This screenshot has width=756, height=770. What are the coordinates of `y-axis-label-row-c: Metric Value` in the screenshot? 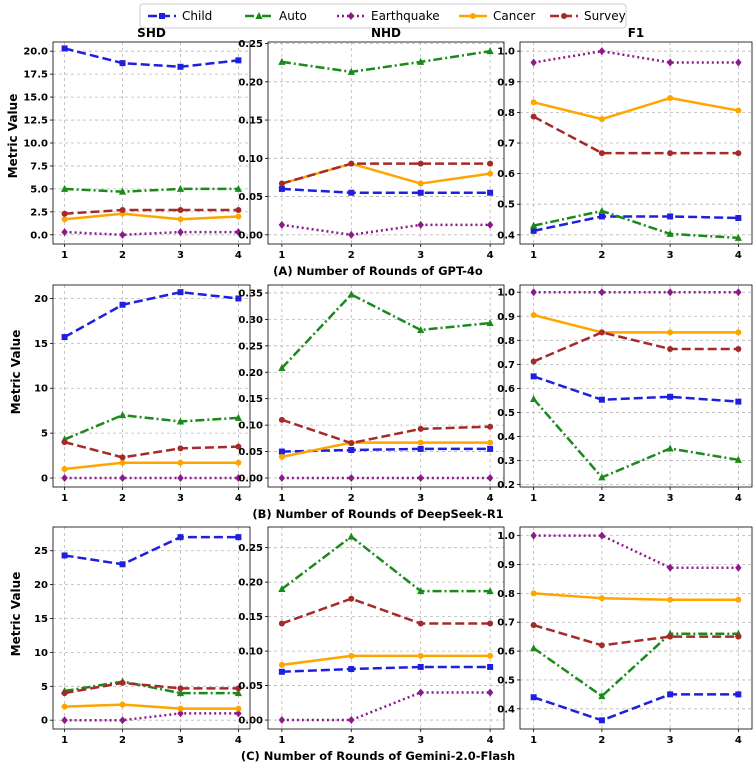 It's located at (16, 614).